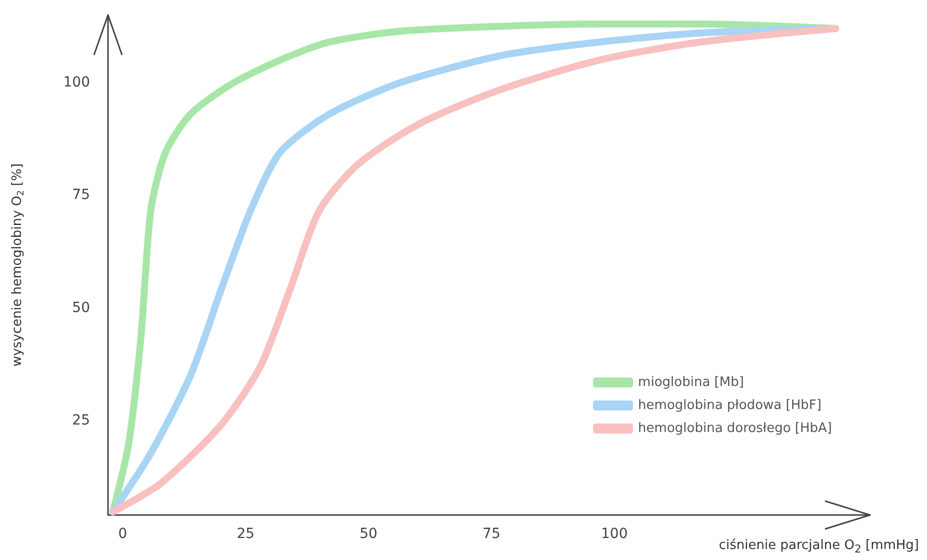 Image resolution: width=927 pixels, height=560 pixels. Describe the element at coordinates (81, 195) in the screenshot. I see `y-tick-label: 75` at that location.